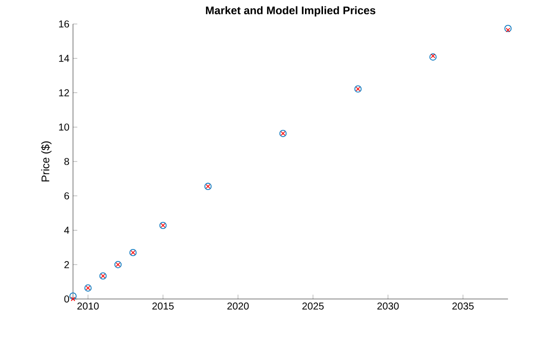 The image size is (560, 337). Describe the element at coordinates (238, 306) in the screenshot. I see `x-tick-label: 2020` at that location.